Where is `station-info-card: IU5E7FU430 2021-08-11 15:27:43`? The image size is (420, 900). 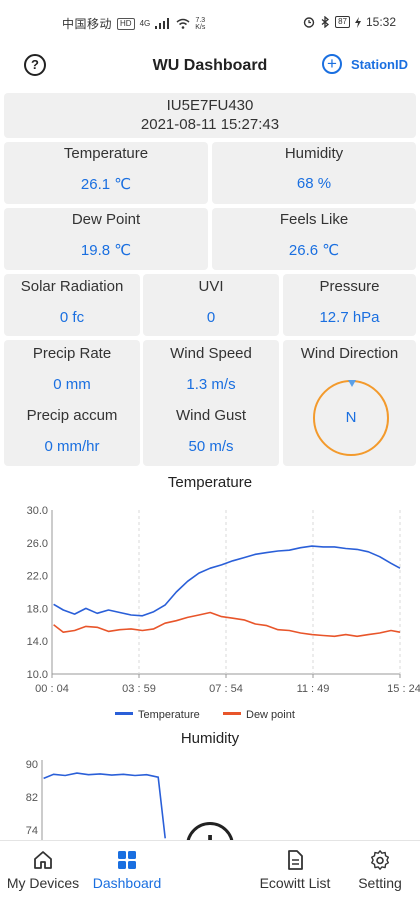
station-info-card: IU5E7FU430 2021-08-11 15:27:43 is located at coordinates (210, 115).